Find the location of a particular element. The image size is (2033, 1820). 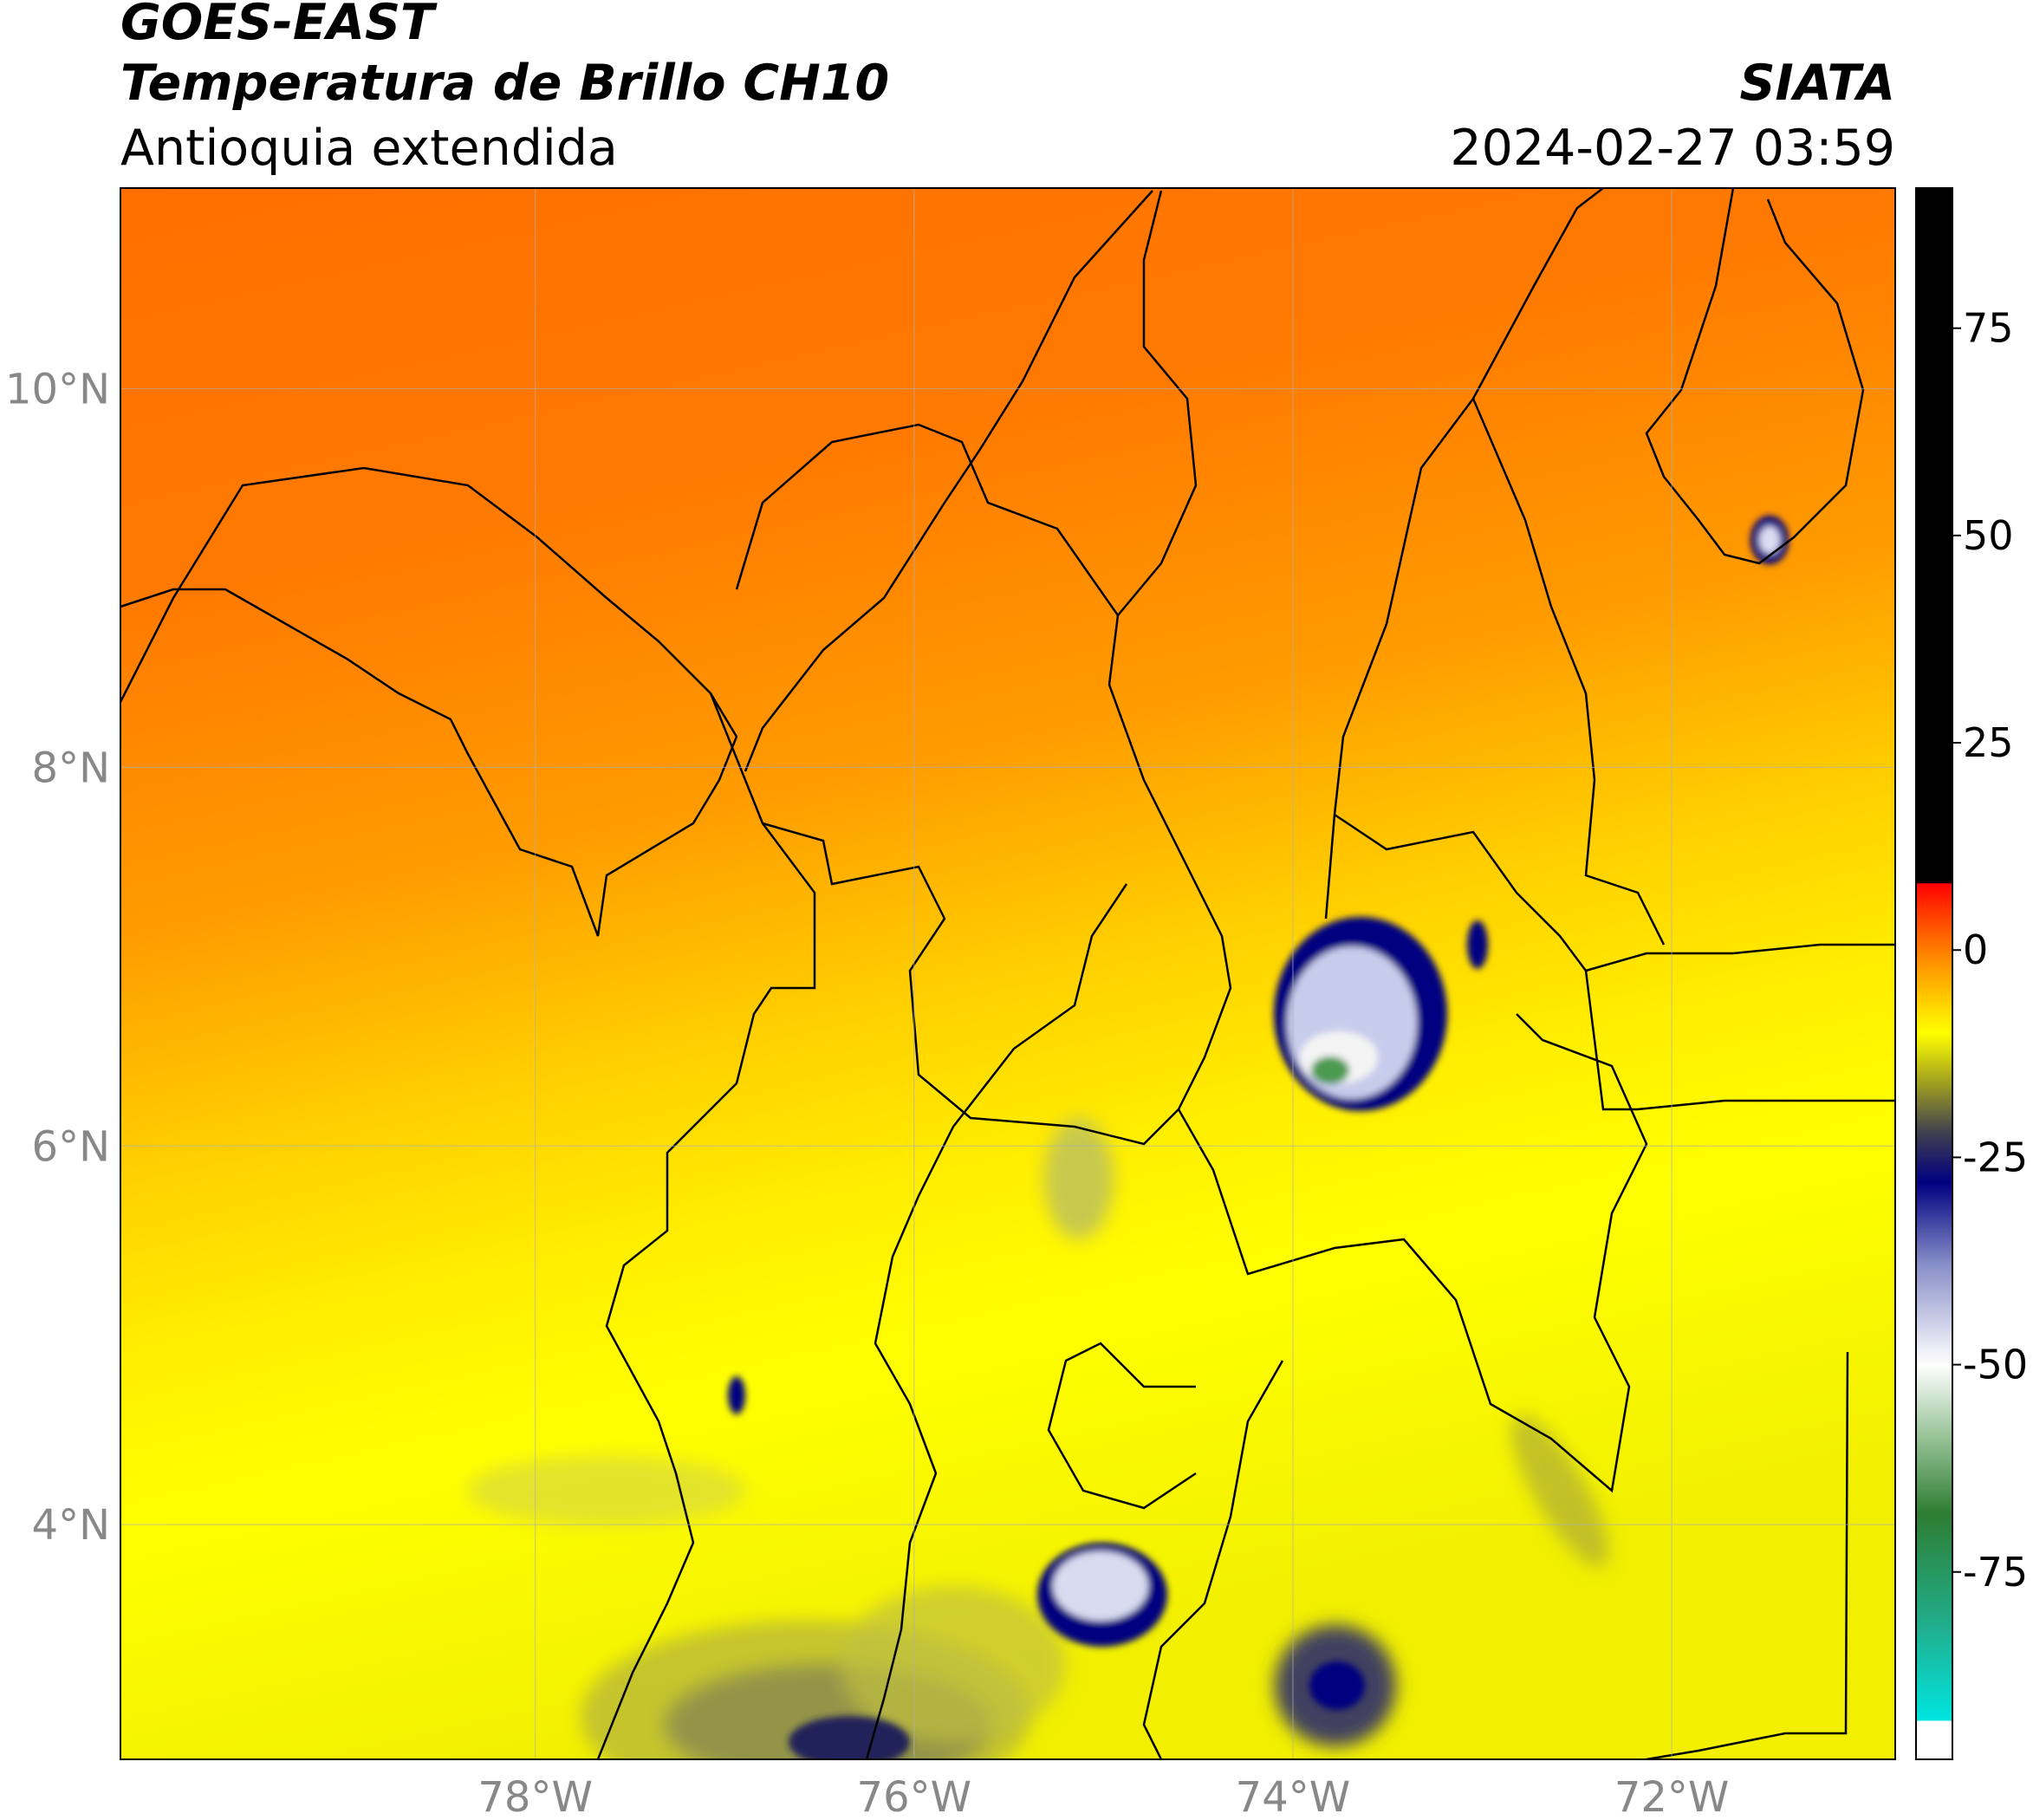

x-tick-label: 78°W is located at coordinates (535, 1796).